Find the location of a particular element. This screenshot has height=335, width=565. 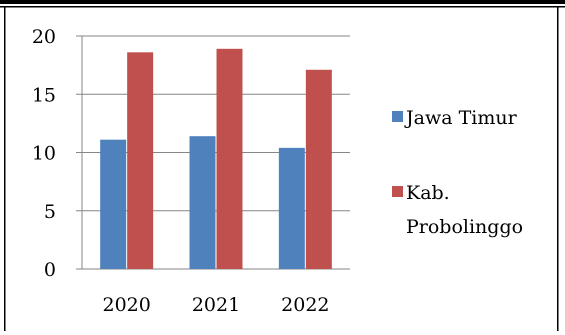

bar-kab-probolinggo-2022 is located at coordinates (318, 169).